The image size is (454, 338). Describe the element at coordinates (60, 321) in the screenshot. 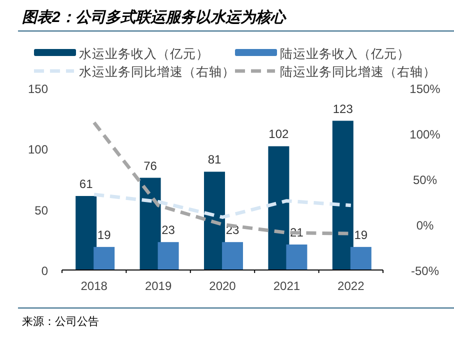

I see `source-note: 来源：公司公告` at that location.